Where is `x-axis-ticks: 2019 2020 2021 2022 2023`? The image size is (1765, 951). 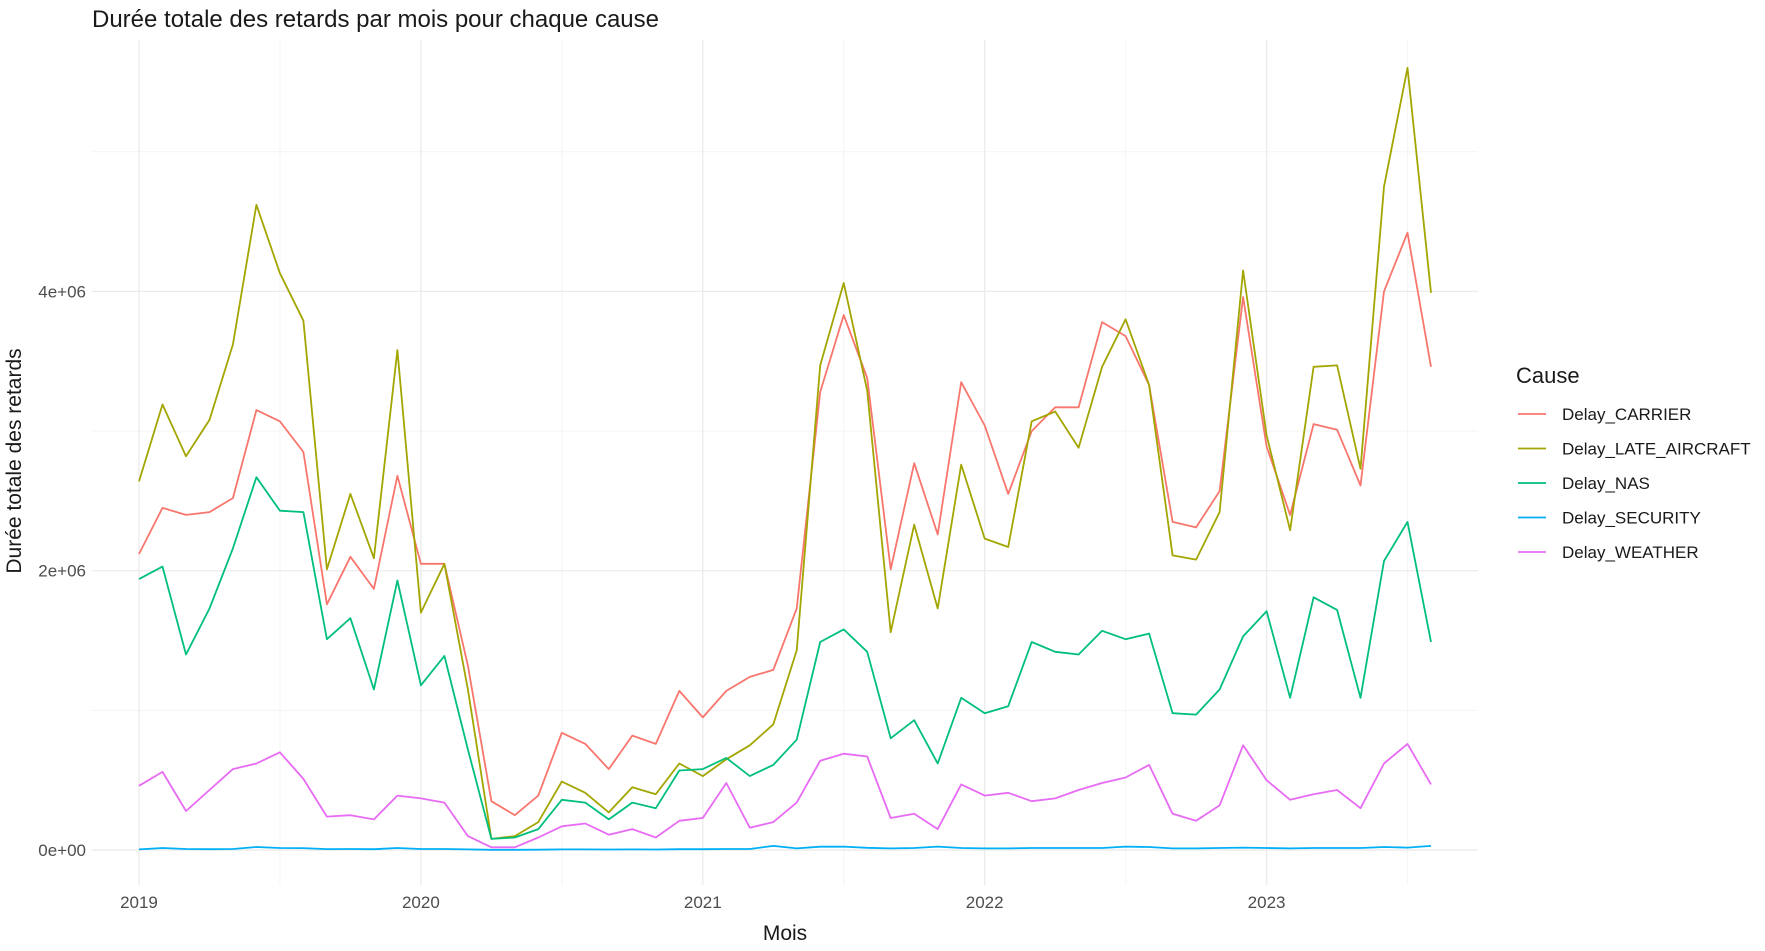
x-axis-ticks: 2019 2020 2021 2022 2023 is located at coordinates (702, 902).